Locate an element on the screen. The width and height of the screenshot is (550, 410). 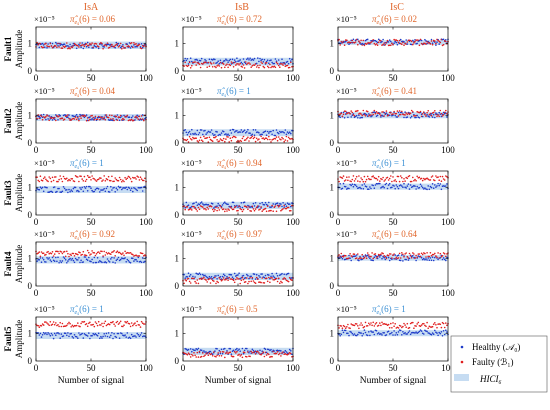
y-tick-label: 0 is located at coordinates (177, 71).